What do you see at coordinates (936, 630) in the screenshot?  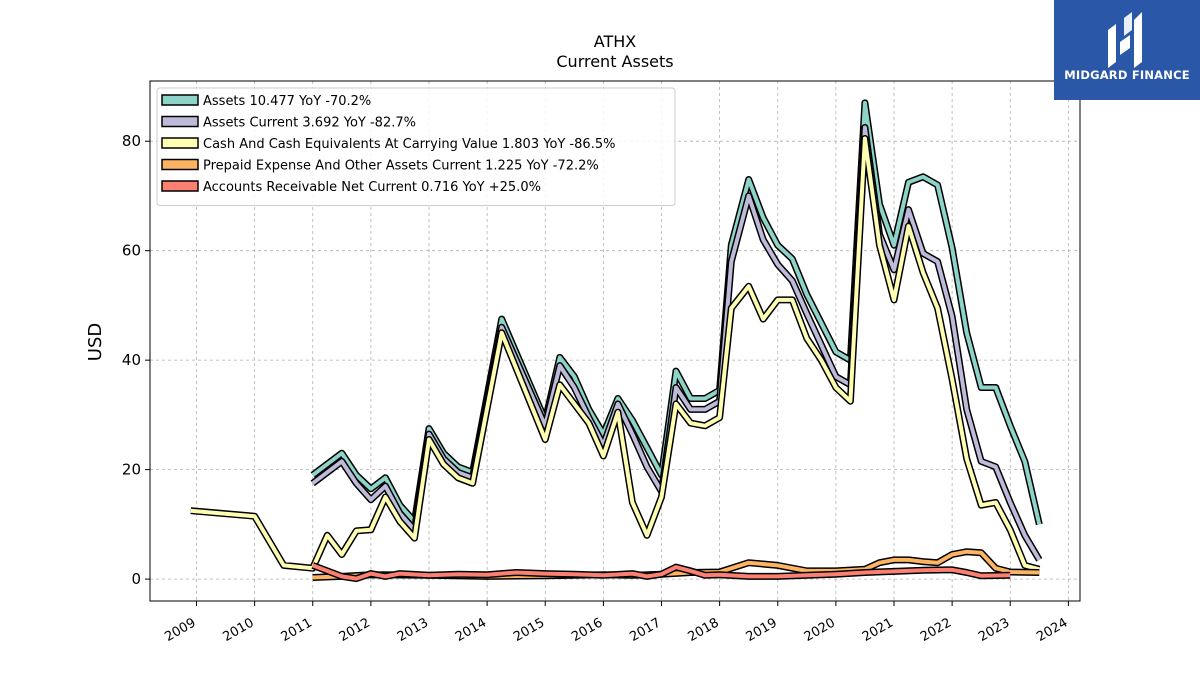 I see `x-tick-label: 2022` at bounding box center [936, 630].